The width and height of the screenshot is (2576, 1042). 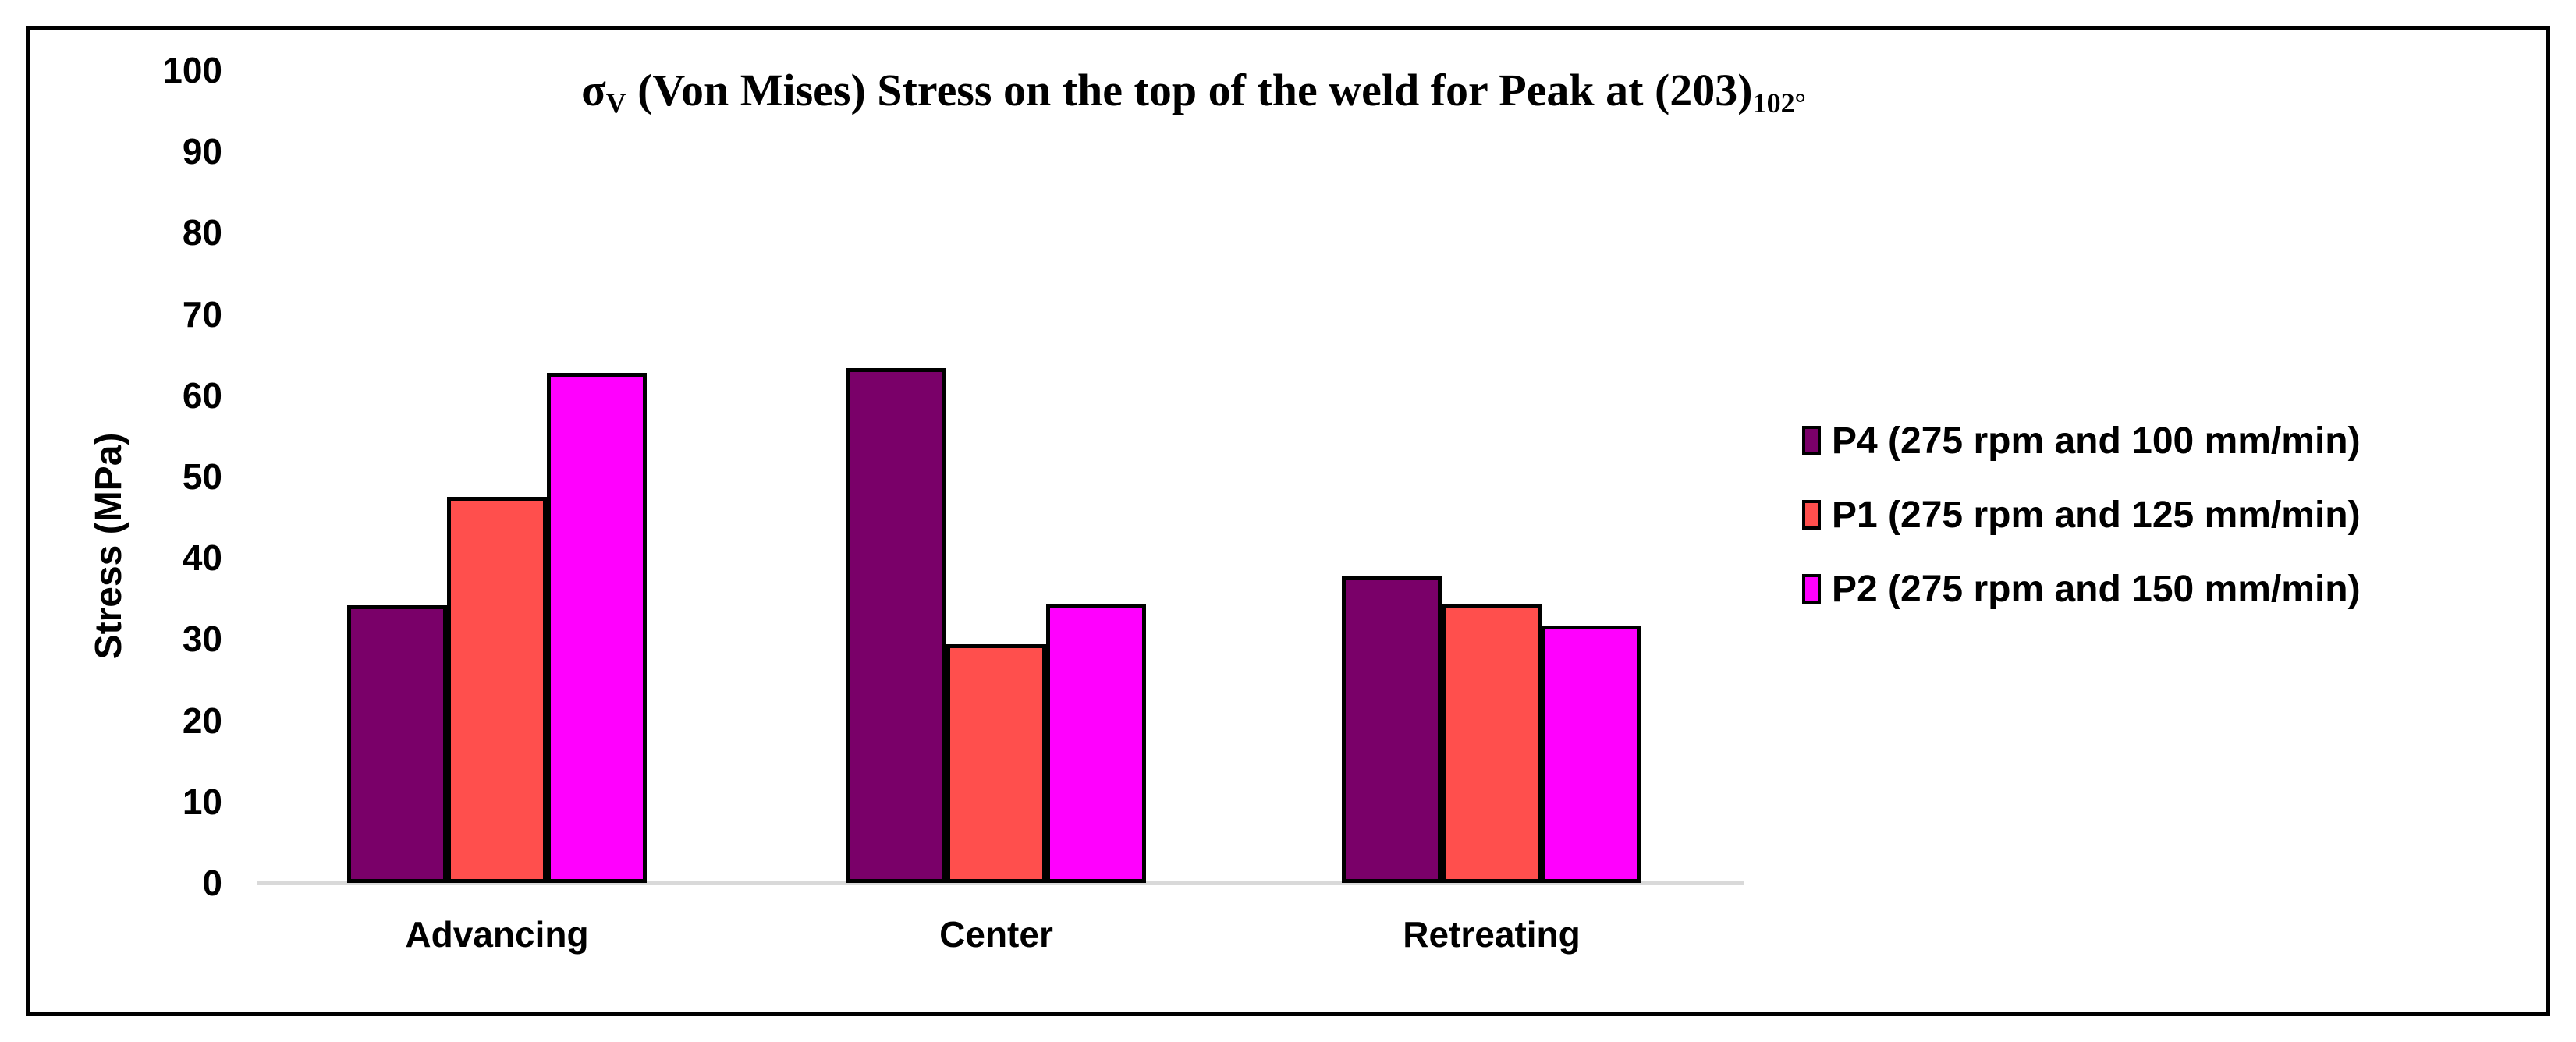 I want to click on legend-item-p1: P1 (275 rpm and 125 mm/min), so click(x=2081, y=515).